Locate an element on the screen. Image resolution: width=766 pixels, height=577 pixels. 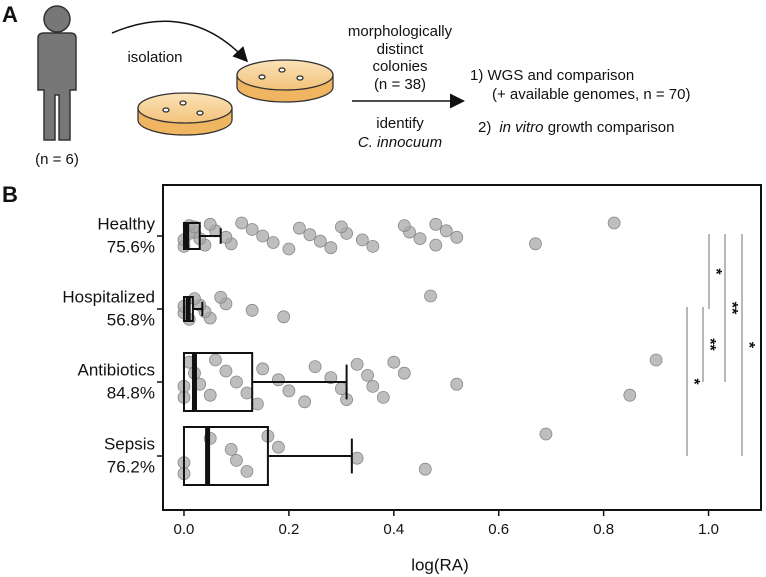
isolation-arrow is located at coordinates (180, 41).